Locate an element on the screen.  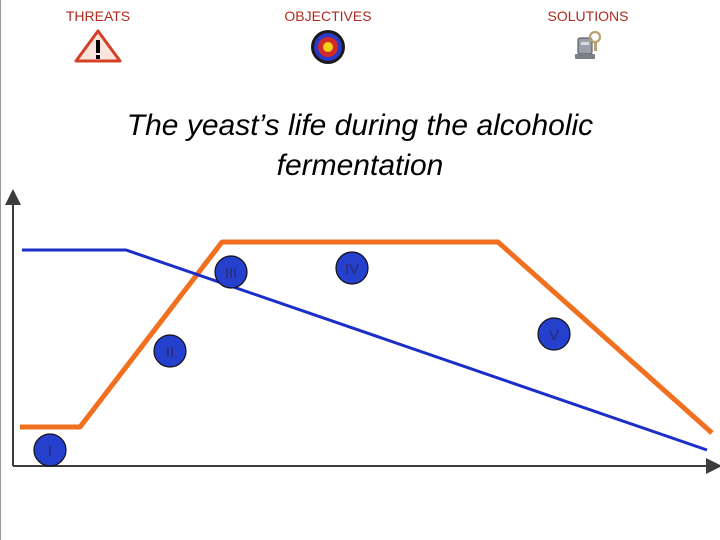
phase-marker-3: III is located at coordinates (231, 272).